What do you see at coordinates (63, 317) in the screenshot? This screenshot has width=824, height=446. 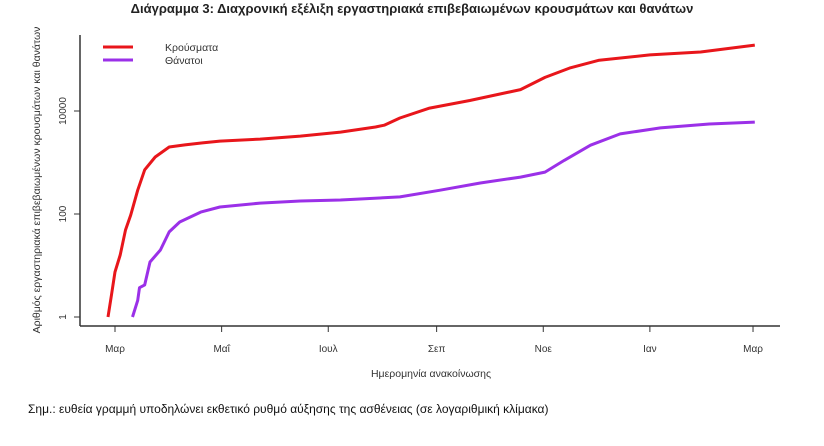 I see `y-tick-label: 1` at bounding box center [63, 317].